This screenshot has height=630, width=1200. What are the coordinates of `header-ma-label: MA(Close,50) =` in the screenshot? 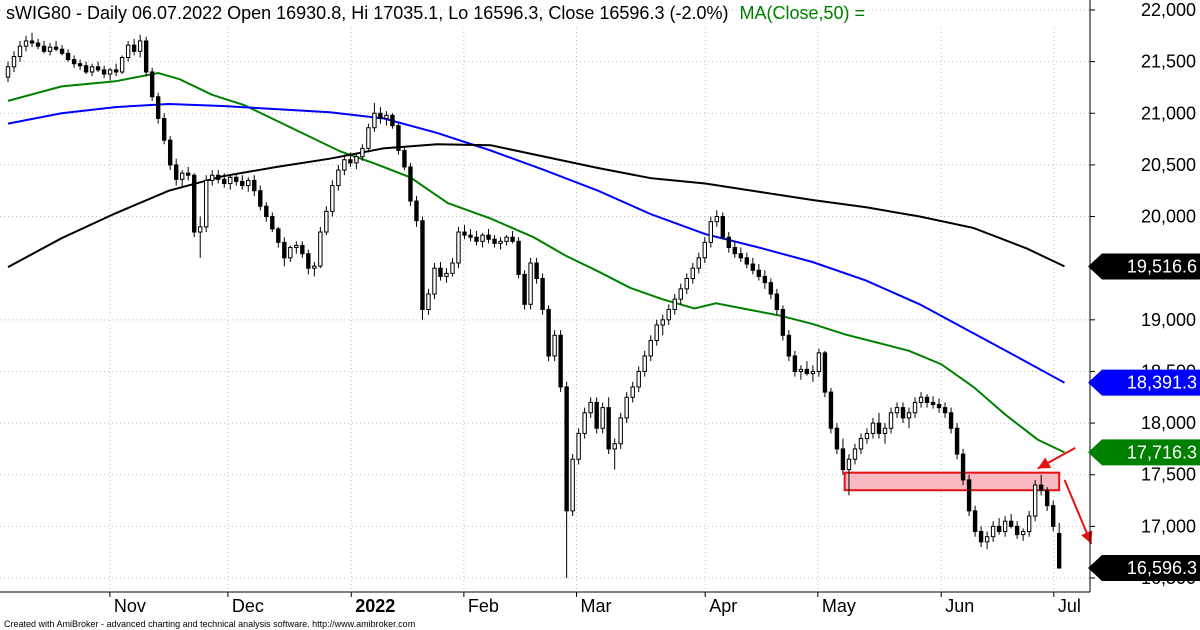 It's located at (802, 13).